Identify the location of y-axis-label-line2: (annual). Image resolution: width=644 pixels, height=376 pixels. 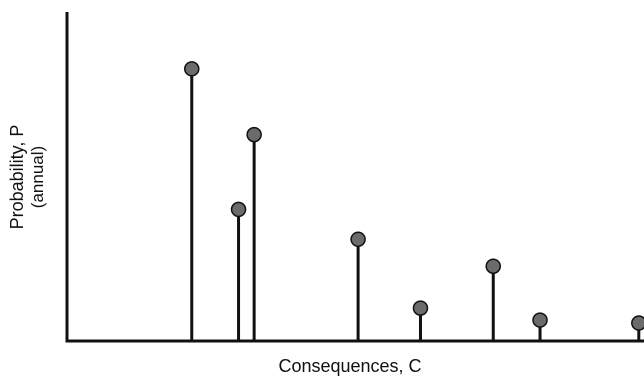
(37, 177).